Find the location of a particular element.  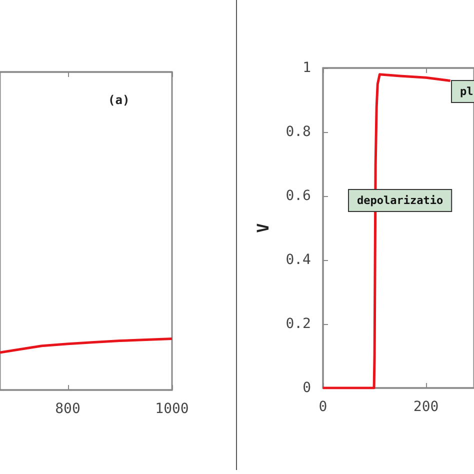

y-axis-title: V is located at coordinates (263, 227).